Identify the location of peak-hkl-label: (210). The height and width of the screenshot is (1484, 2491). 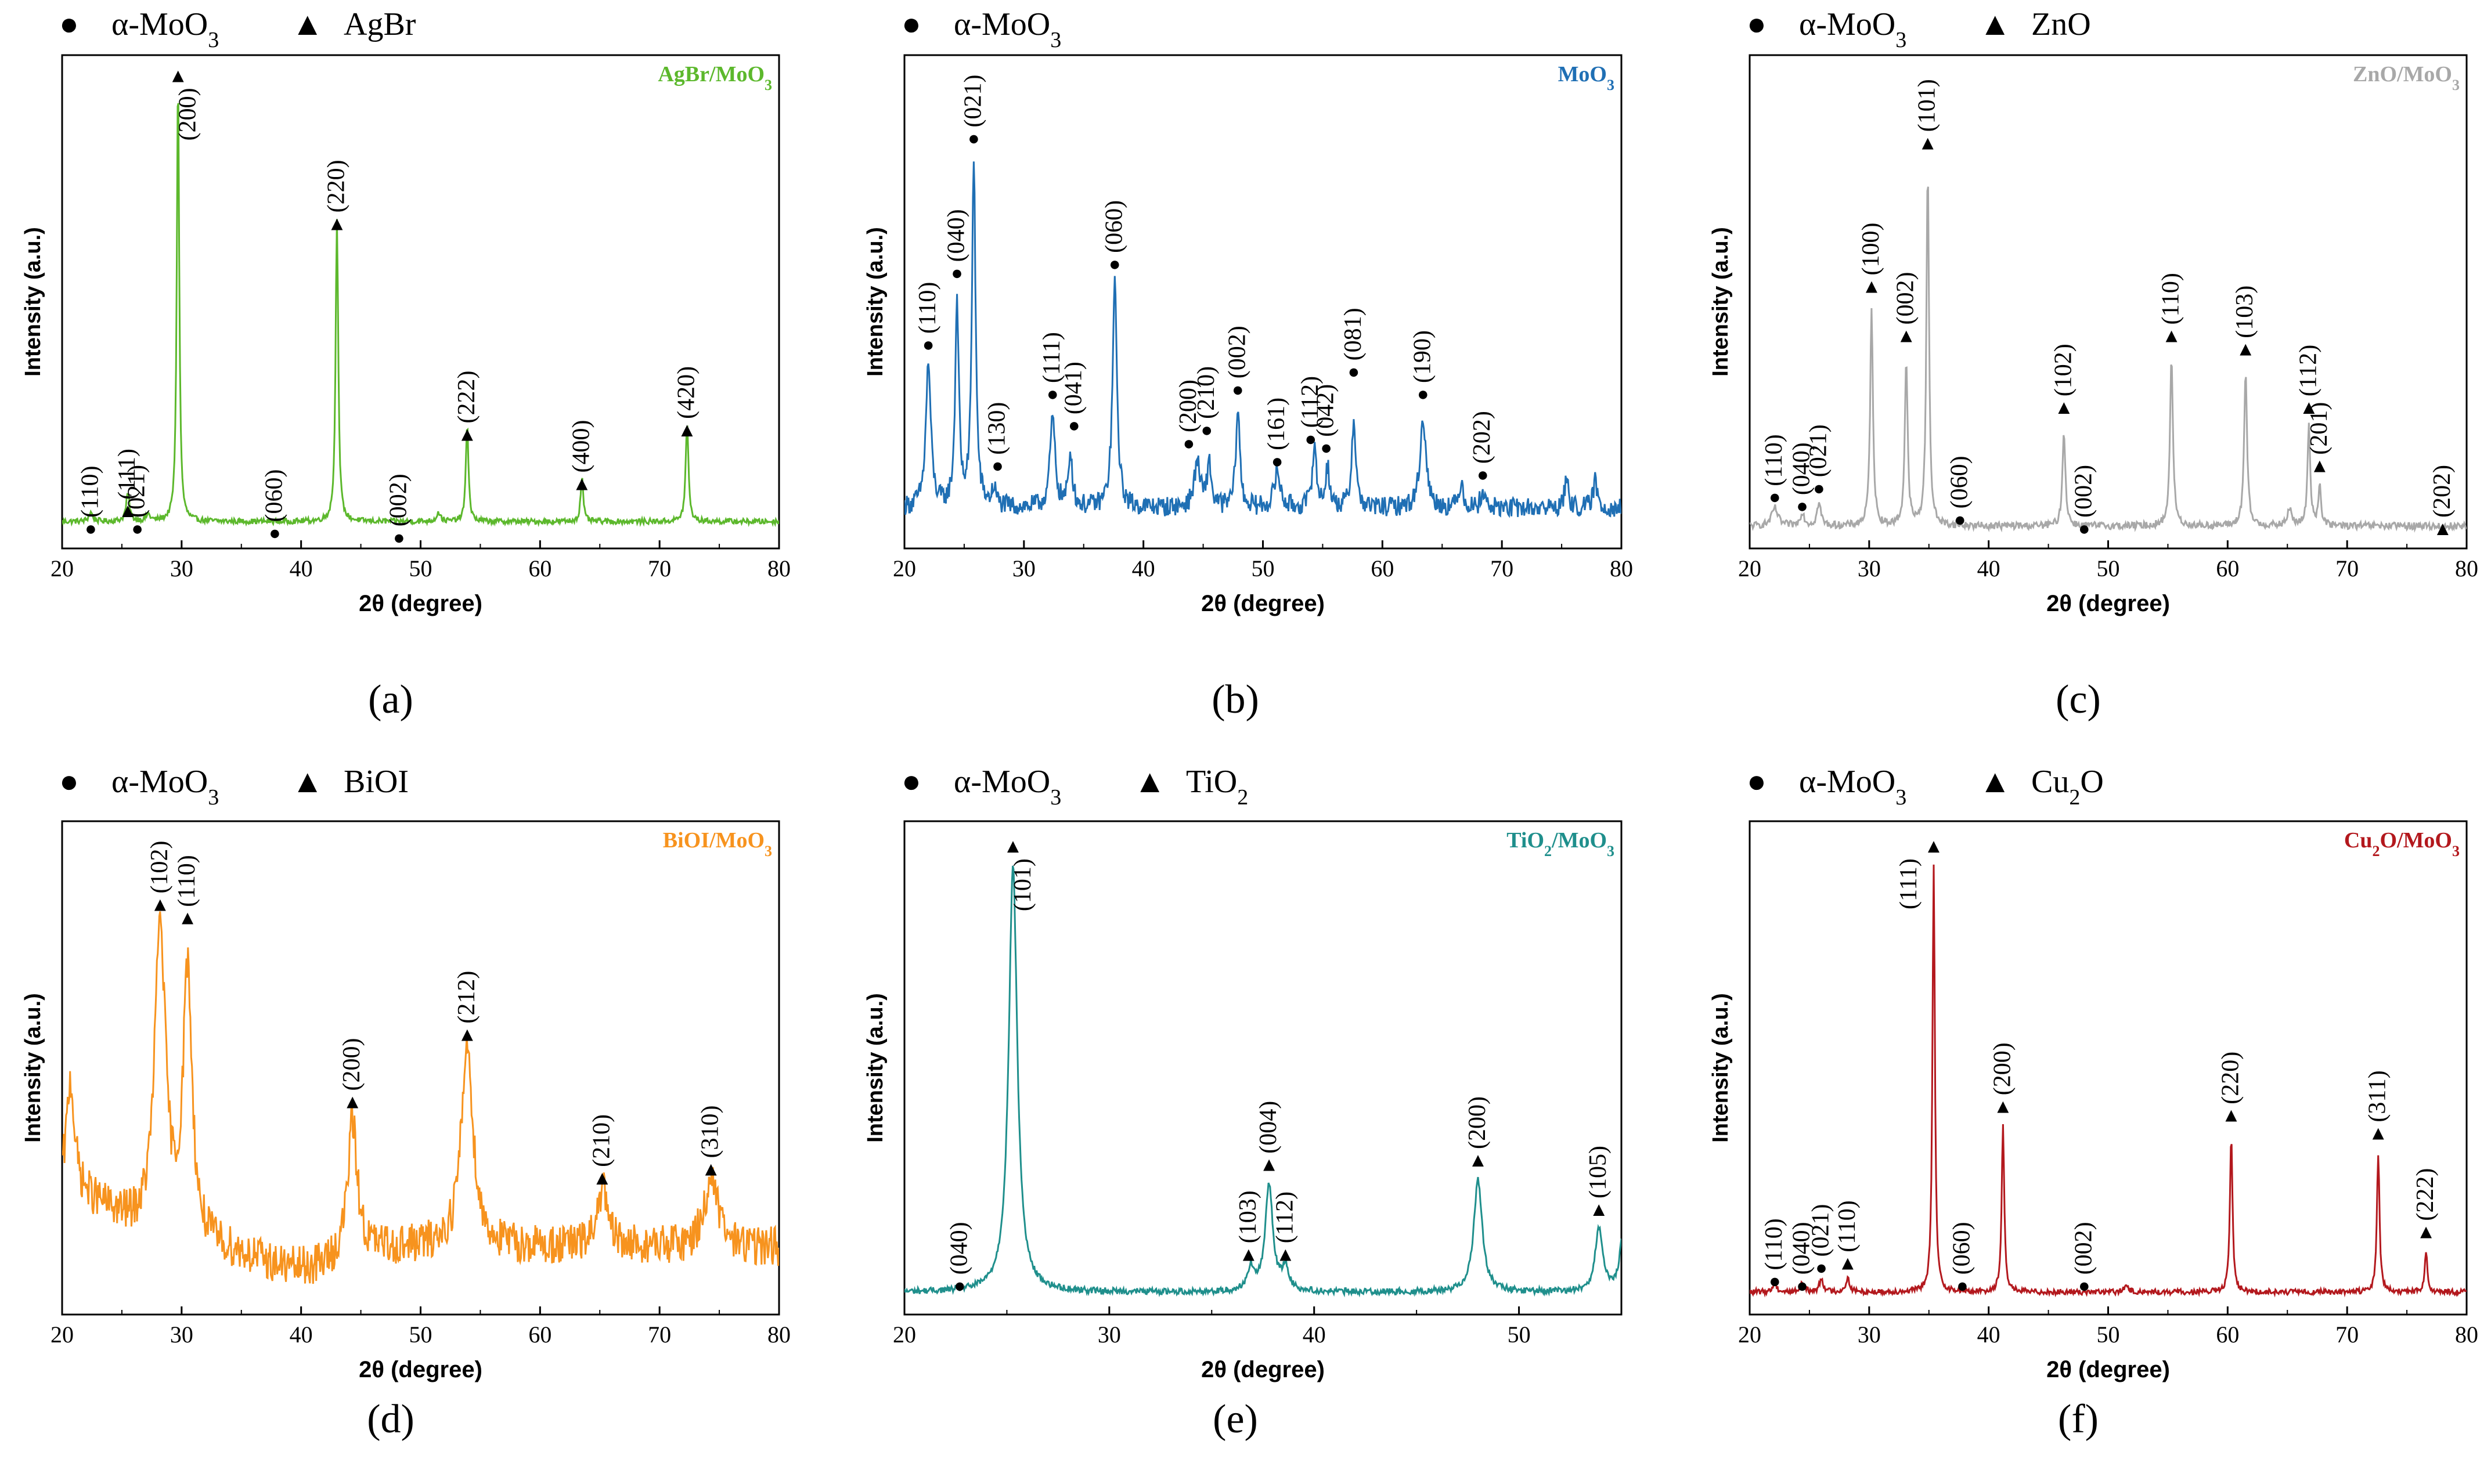
(1206, 392).